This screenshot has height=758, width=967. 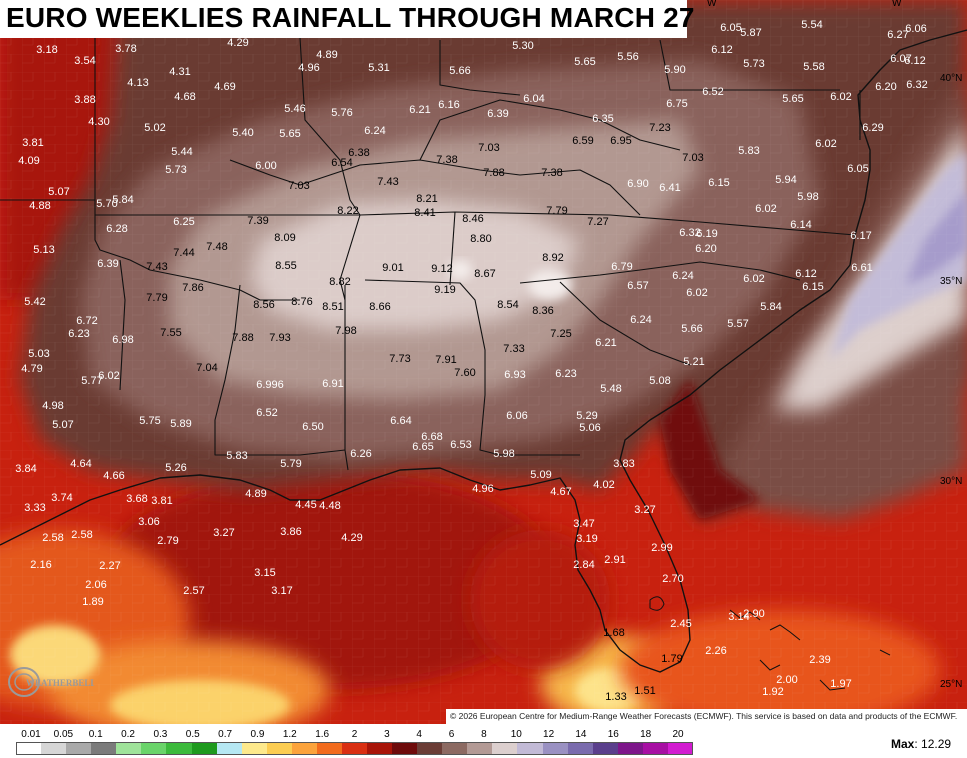 What do you see at coordinates (514, 375) in the screenshot?
I see `rainfall-value: 6.93` at bounding box center [514, 375].